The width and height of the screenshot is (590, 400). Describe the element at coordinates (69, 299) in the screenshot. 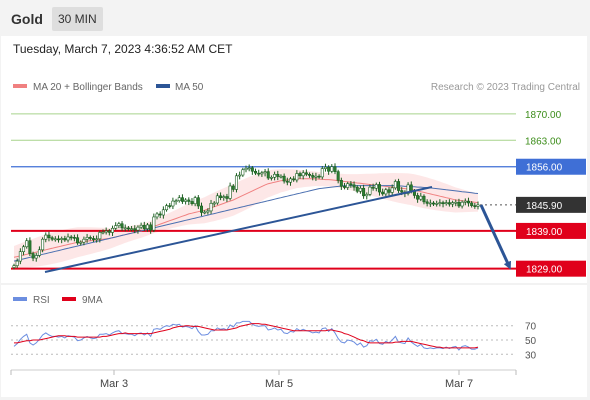

I see `rsi-ma-legend-swatch` at that location.